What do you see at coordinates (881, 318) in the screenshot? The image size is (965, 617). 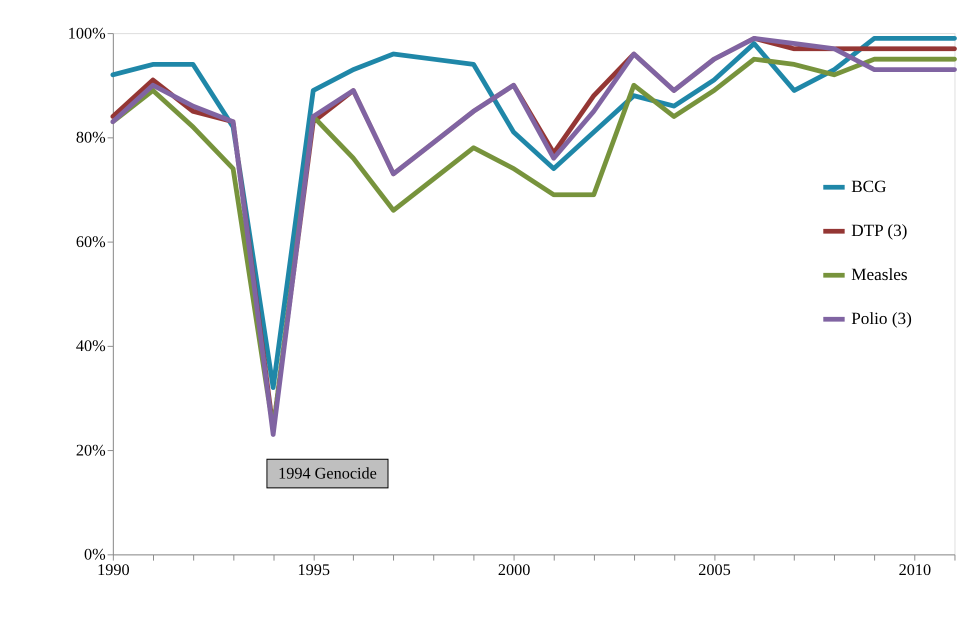 I see `legend-label: Polio (3)` at bounding box center [881, 318].